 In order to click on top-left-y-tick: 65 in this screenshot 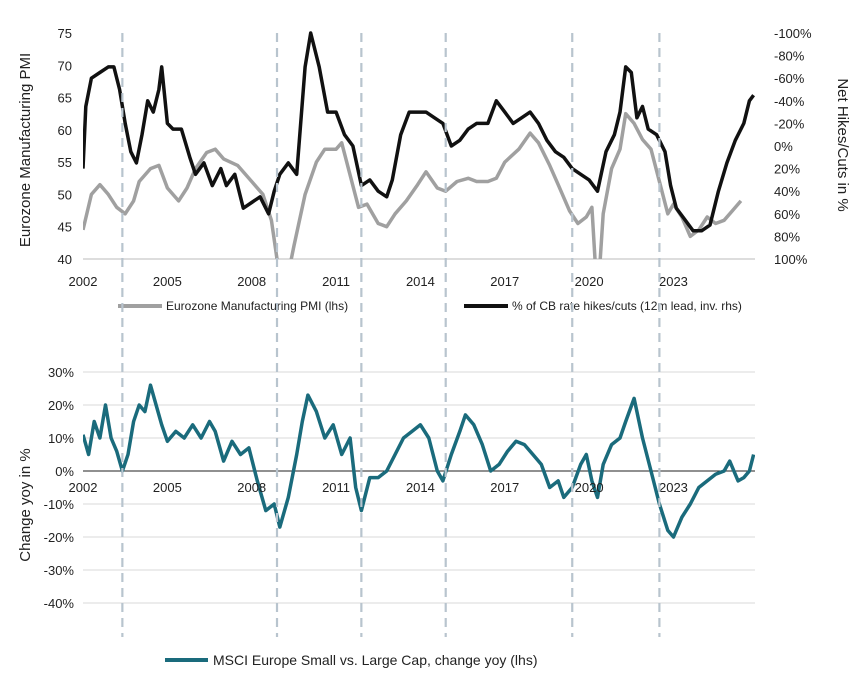, I will do `click(65, 98)`.